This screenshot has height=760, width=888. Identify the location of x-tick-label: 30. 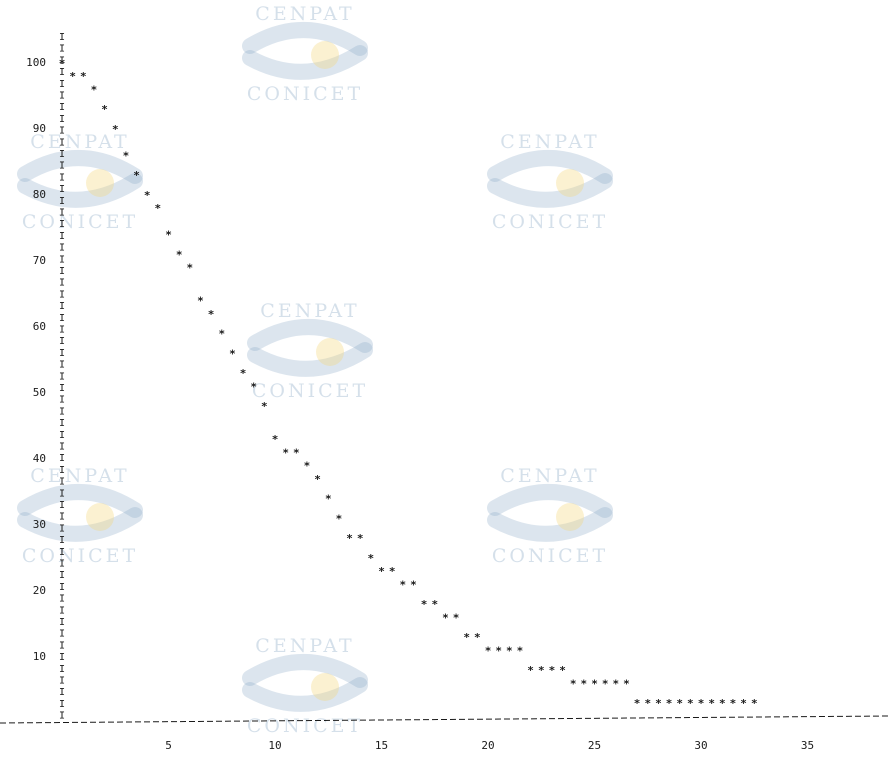
(700, 745).